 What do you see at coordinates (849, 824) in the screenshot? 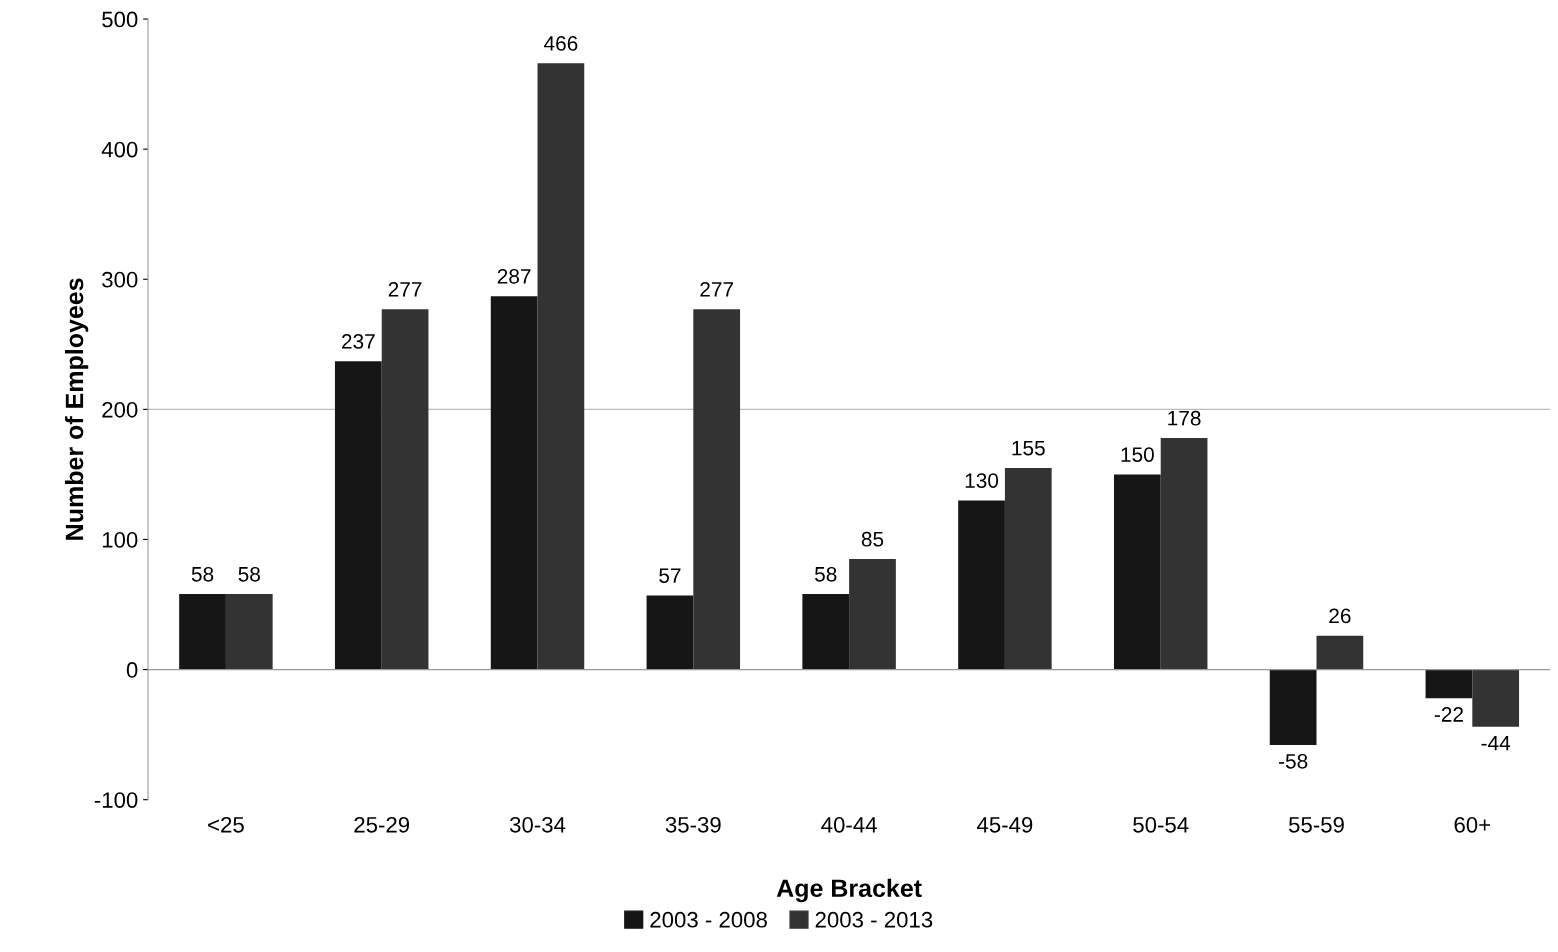
I see `x-tick-label: 40-44` at bounding box center [849, 824].